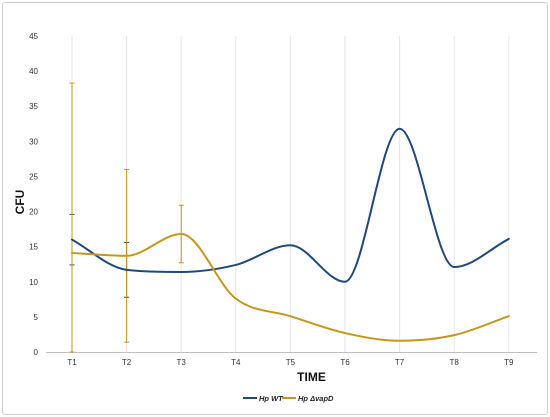 The image size is (550, 417). I want to click on x-tick-label-t3: T3, so click(182, 362).